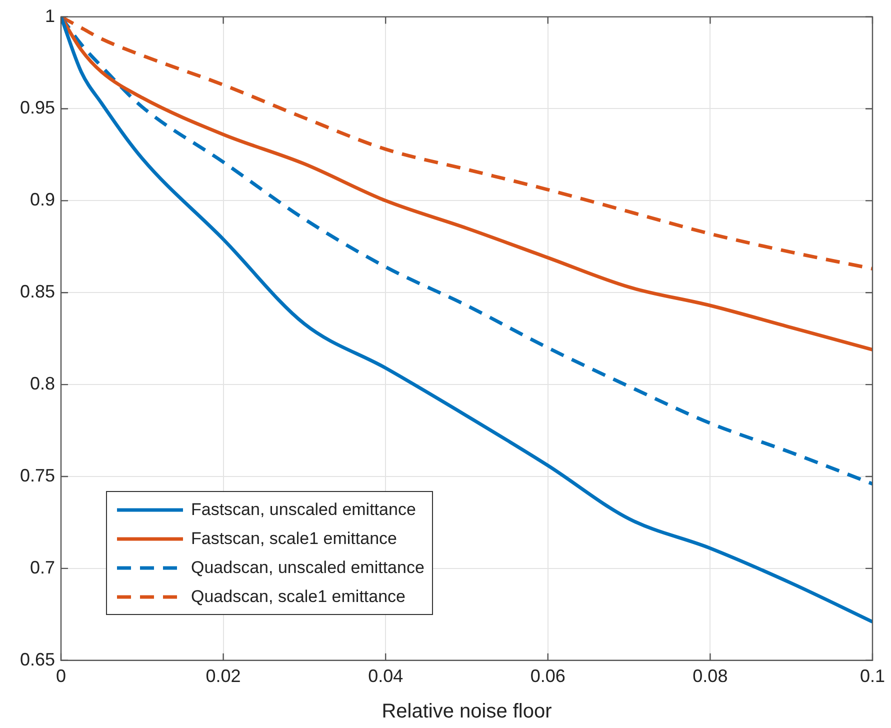 The image size is (891, 728). Describe the element at coordinates (710, 676) in the screenshot. I see `x-tick-label: 0.08` at that location.